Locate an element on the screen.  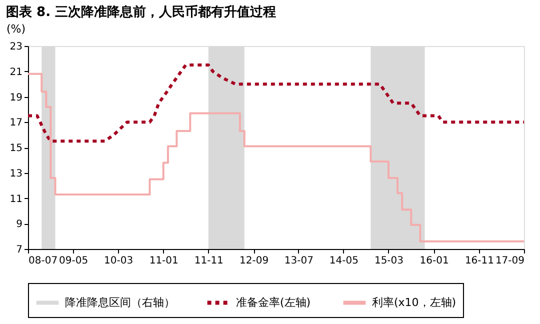
y-tick-label: 15 is located at coordinates (16, 148).